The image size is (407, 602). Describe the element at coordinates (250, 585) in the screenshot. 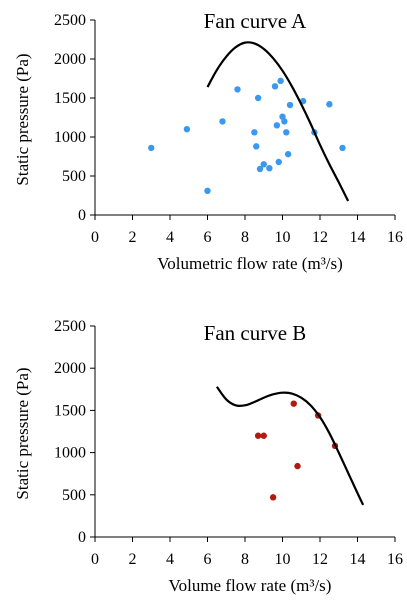

I see `x-axis-title: Volume flow rate (m³/s)` at that location.